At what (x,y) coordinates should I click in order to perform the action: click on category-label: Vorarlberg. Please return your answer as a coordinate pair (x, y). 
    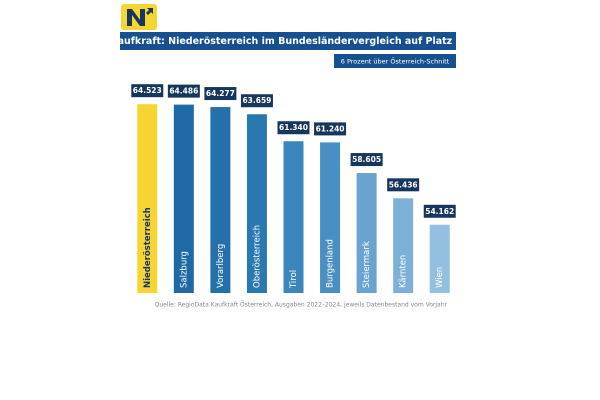
    Looking at the image, I should click on (221, 266).